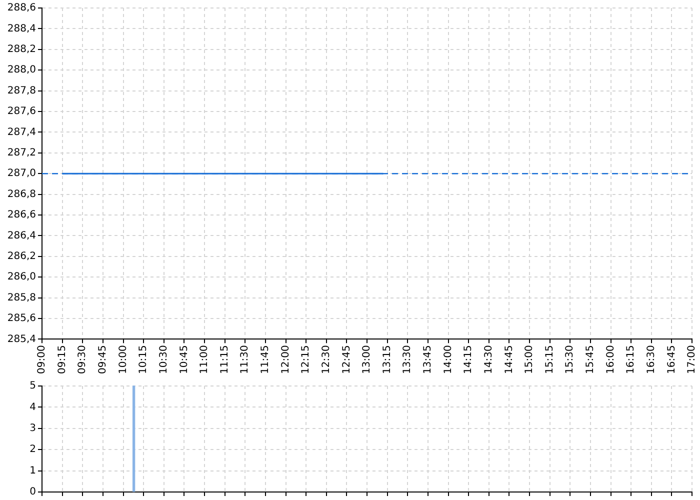 The height and width of the screenshot is (500, 700). I want to click on x-tick-label: 15:45, so click(590, 359).